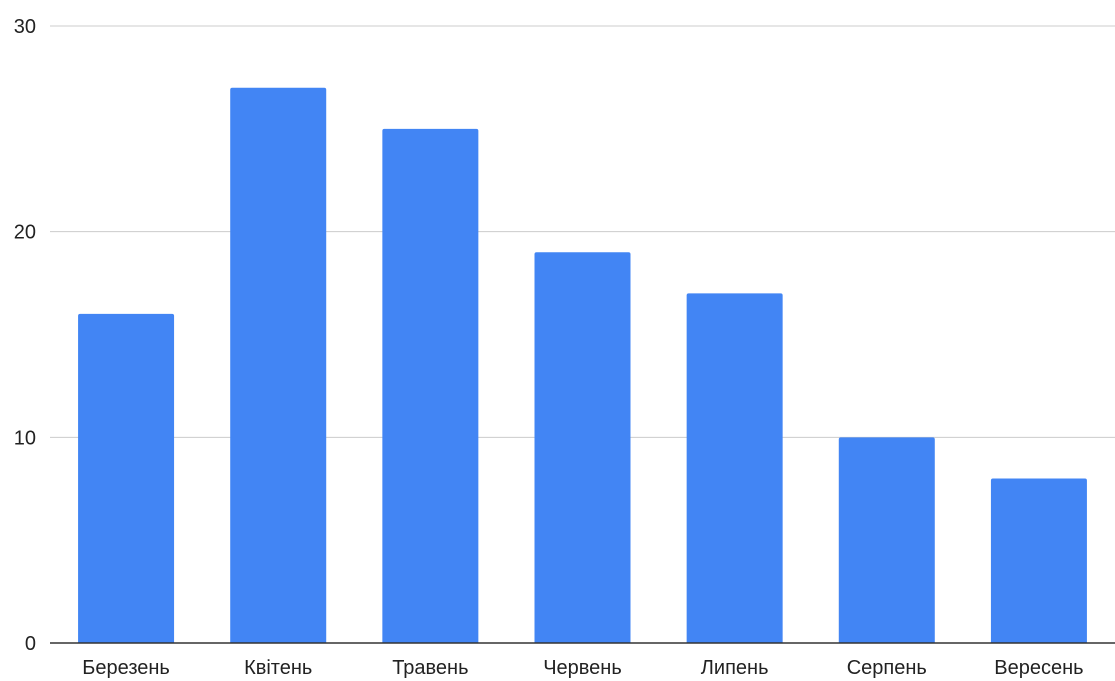 This screenshot has width=1115, height=681. Describe the element at coordinates (25, 335) in the screenshot. I see `y-axis-tick-labels: 0 10 20 30` at that location.